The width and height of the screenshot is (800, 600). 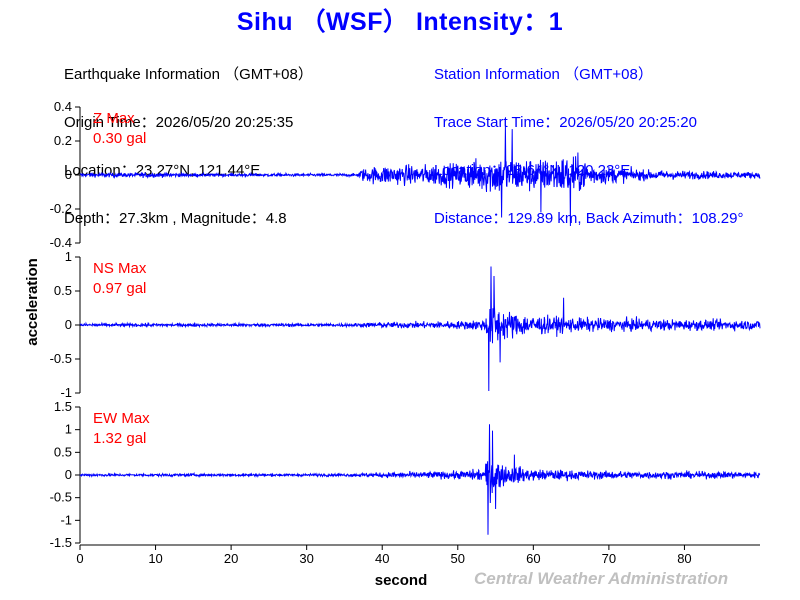 What do you see at coordinates (565, 122) in the screenshot?
I see `trace-start-time: Trace Start Time：2026/05/20 20:25:20` at bounding box center [565, 122].